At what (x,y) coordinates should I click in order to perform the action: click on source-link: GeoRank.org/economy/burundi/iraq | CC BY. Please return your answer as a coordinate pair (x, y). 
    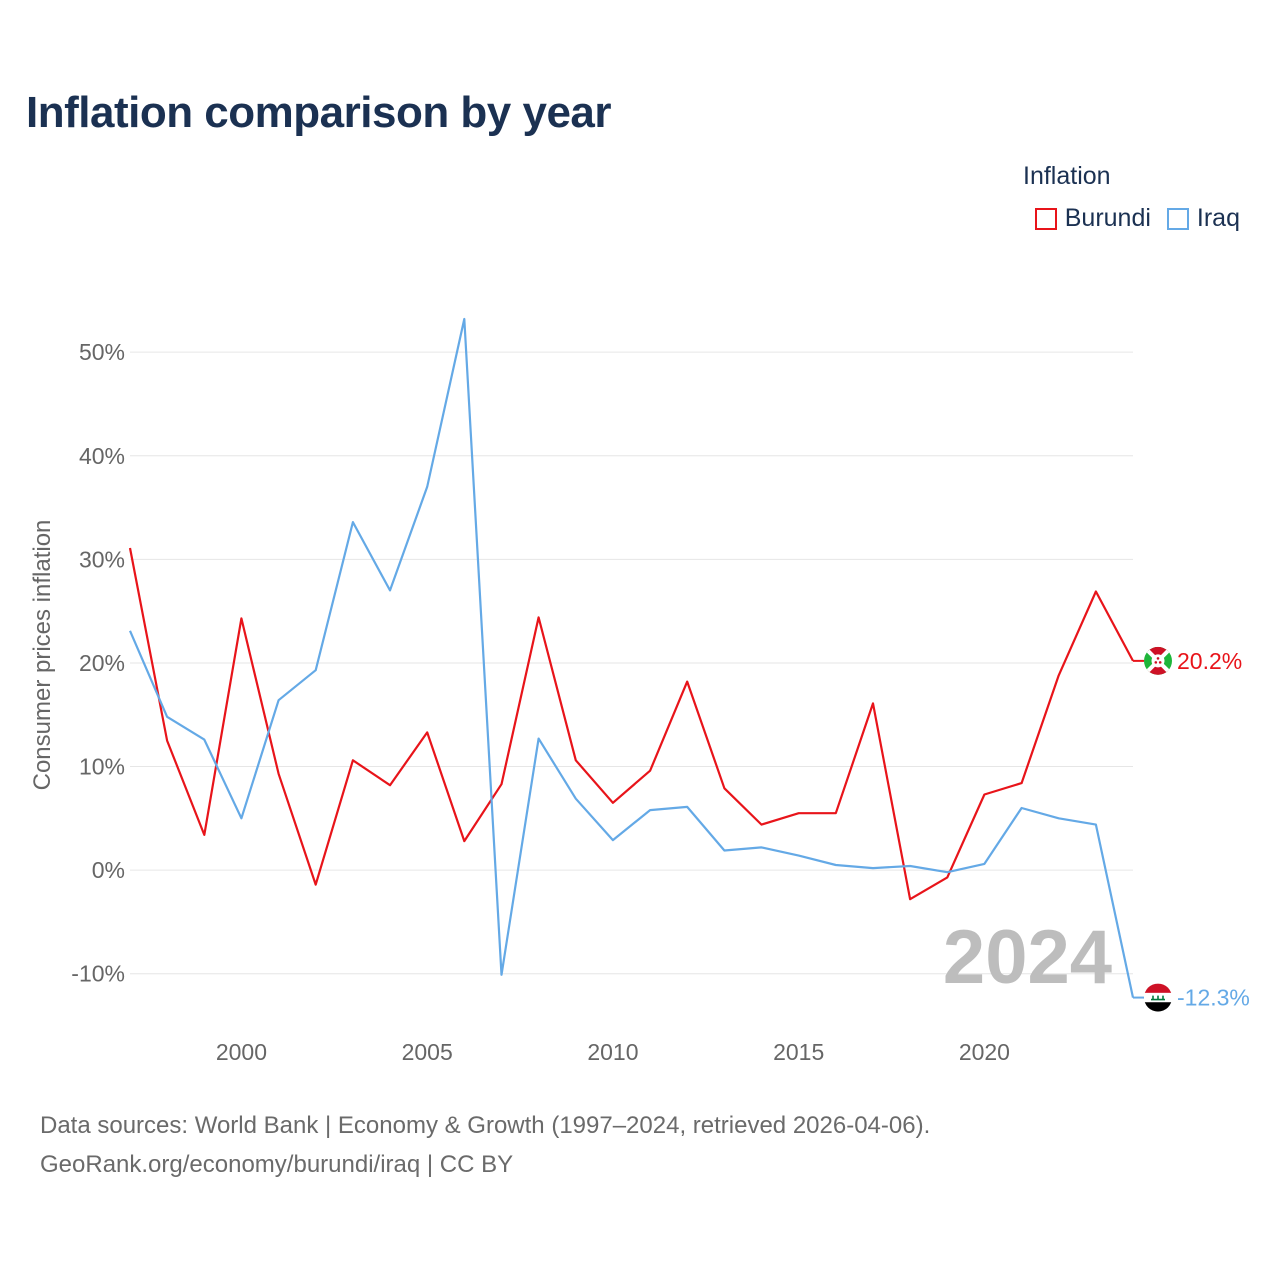
    Looking at the image, I should click on (277, 1164).